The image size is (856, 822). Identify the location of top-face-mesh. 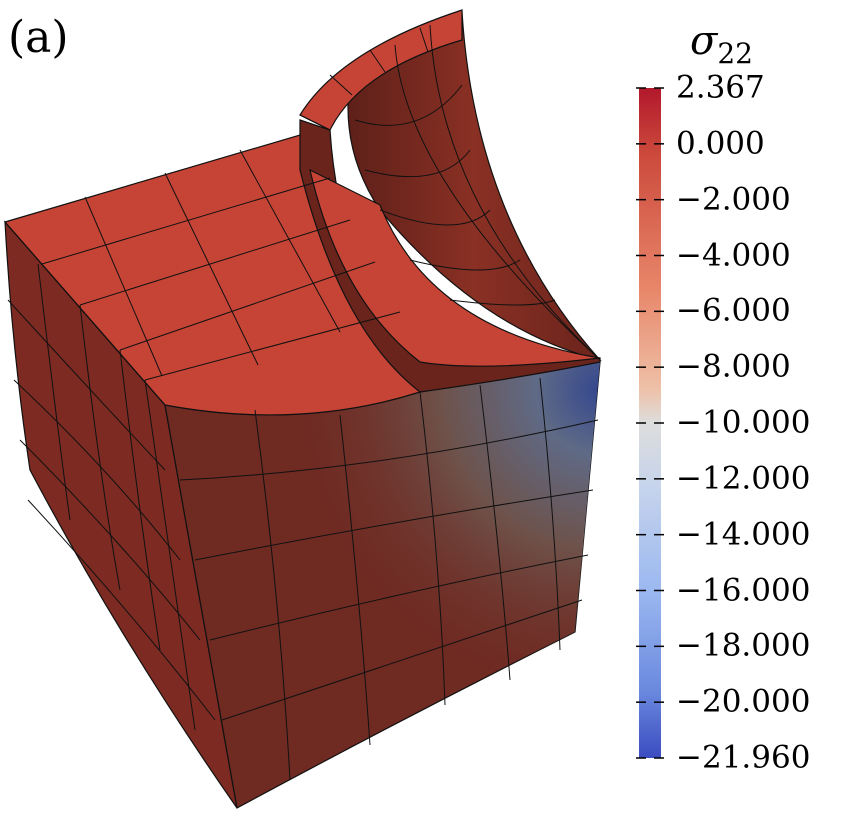
(202, 277).